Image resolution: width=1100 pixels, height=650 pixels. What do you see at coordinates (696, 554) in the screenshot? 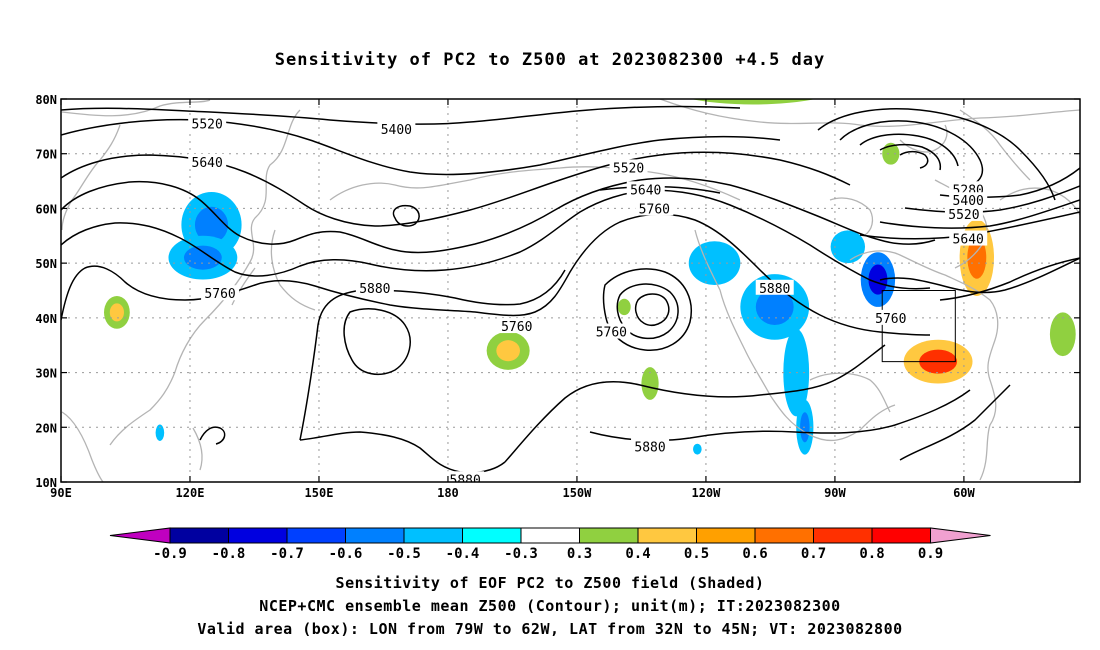
I see `colorbar-label: 0.5` at bounding box center [696, 554].